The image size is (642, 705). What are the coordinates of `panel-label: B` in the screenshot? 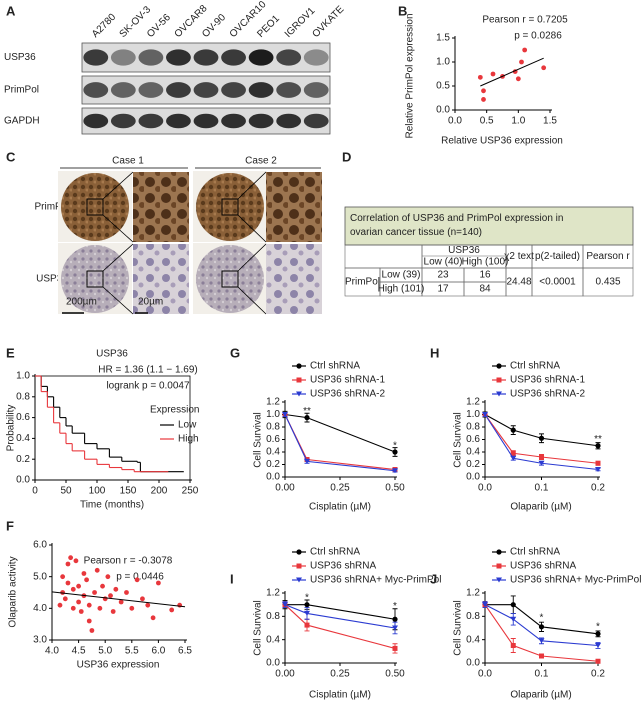 It's located at (402, 10).